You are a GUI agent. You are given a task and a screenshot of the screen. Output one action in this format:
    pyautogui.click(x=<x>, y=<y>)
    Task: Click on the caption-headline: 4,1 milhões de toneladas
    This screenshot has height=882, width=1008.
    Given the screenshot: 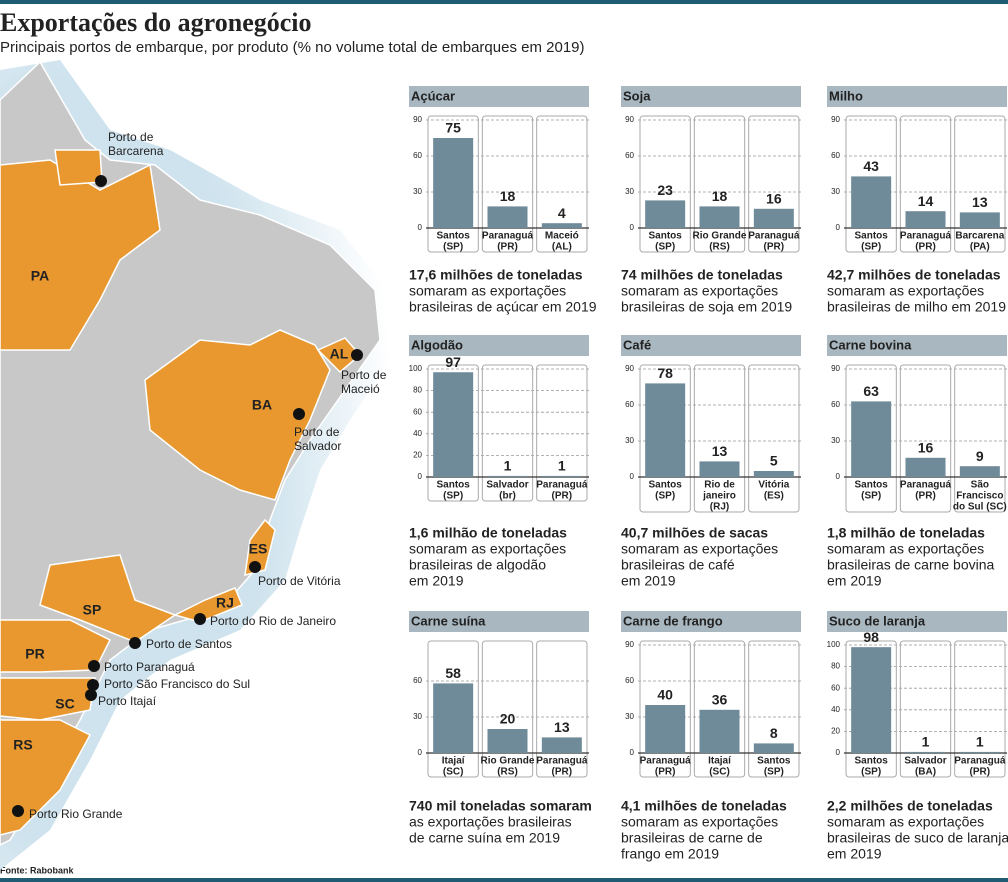 What is the action you would take?
    pyautogui.click(x=704, y=806)
    